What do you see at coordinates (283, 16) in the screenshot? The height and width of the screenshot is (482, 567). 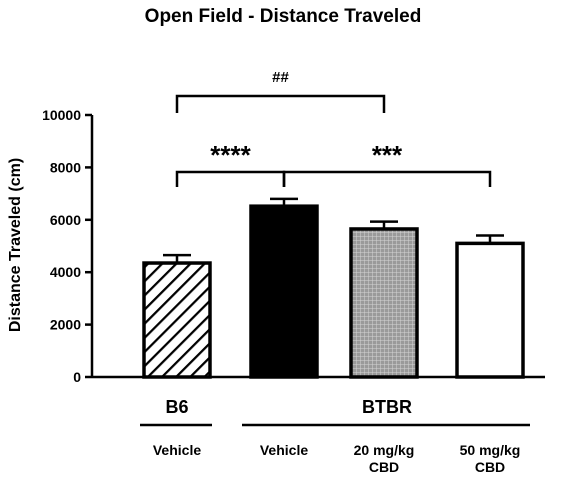 I see `chart-title: Open Field - Distance Traveled` at bounding box center [283, 16].